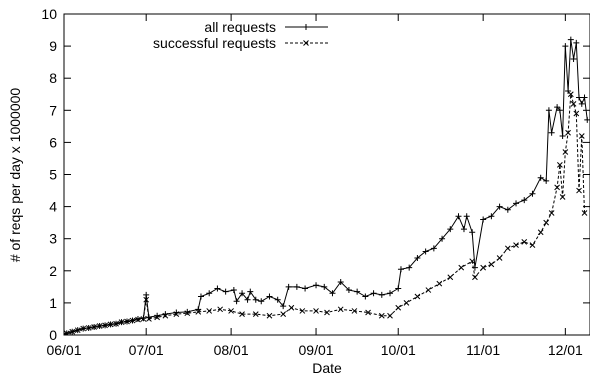 The image size is (590, 379). What do you see at coordinates (231, 350) in the screenshot?
I see `x-tick-label: 08/01` at bounding box center [231, 350].